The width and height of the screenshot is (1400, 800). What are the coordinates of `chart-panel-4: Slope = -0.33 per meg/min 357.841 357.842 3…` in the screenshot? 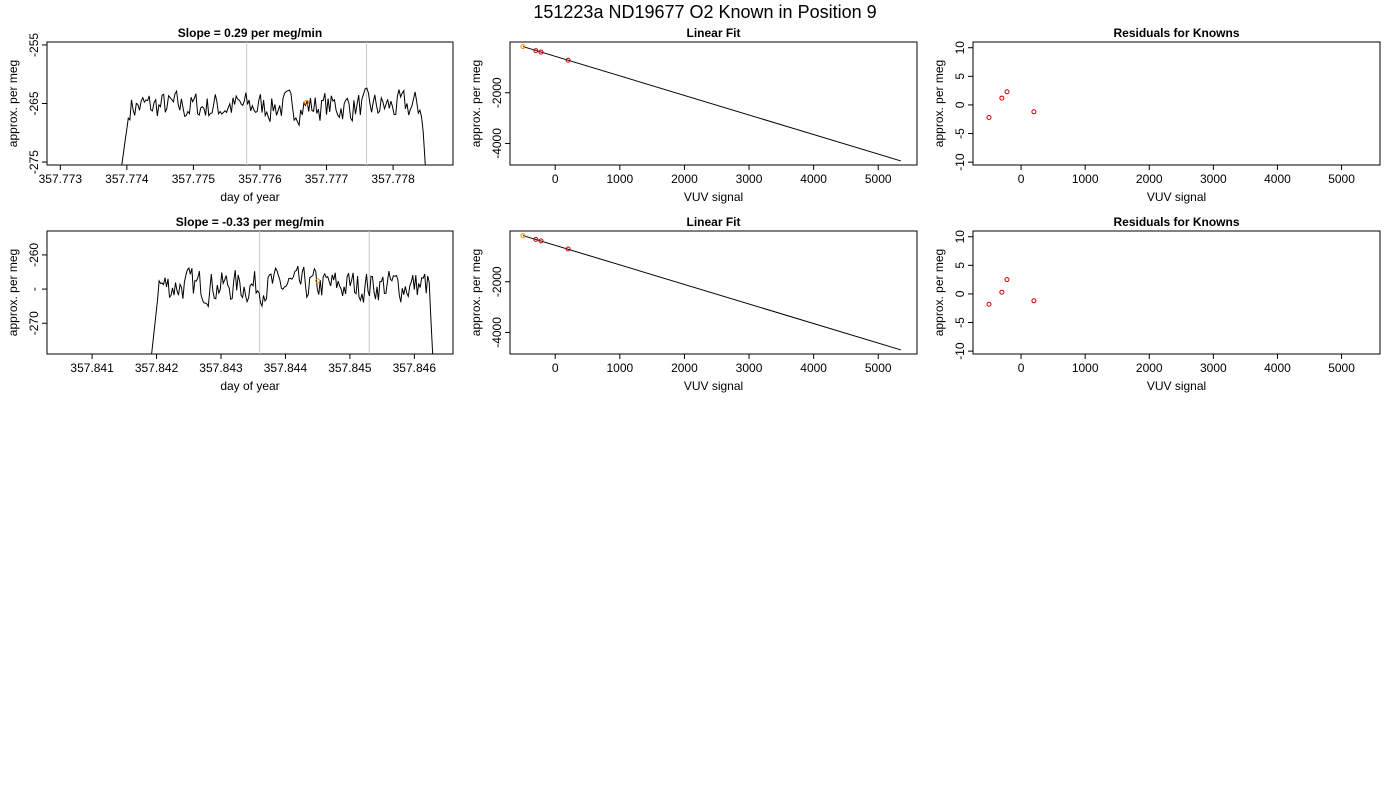 It's located at (230, 304).